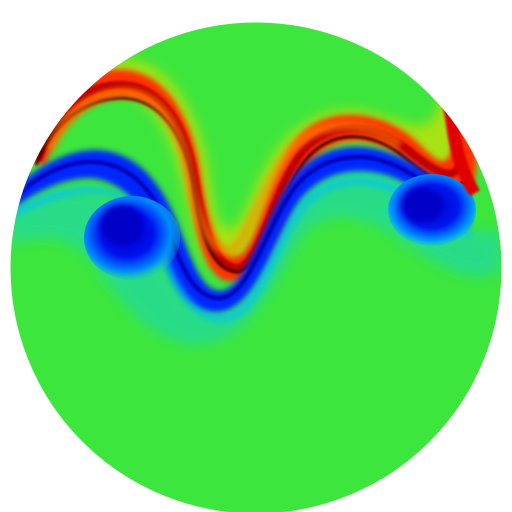 This screenshot has height=512, width=512. I want to click on wave-crest, so click(451, 129).